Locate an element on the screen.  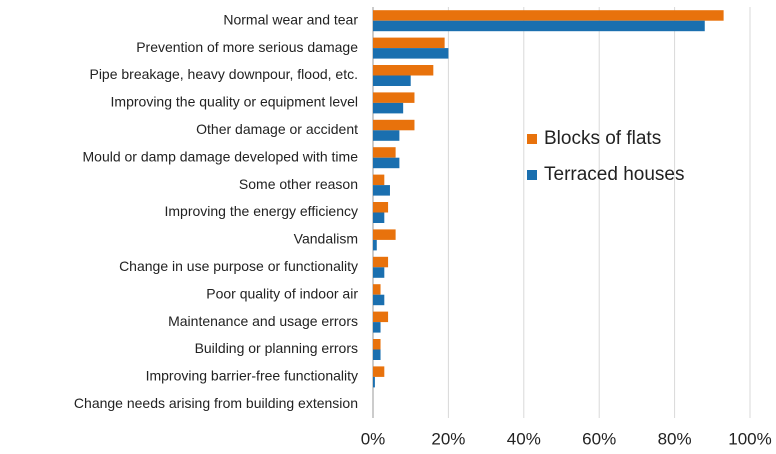
x-tick-label: 80% is located at coordinates (675, 438).